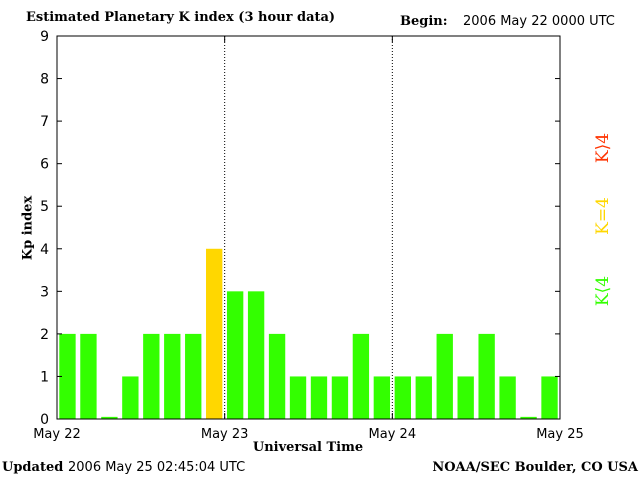 The height and width of the screenshot is (480, 640). What do you see at coordinates (393, 434) in the screenshot?
I see `x-tick-label: May 24` at bounding box center [393, 434].